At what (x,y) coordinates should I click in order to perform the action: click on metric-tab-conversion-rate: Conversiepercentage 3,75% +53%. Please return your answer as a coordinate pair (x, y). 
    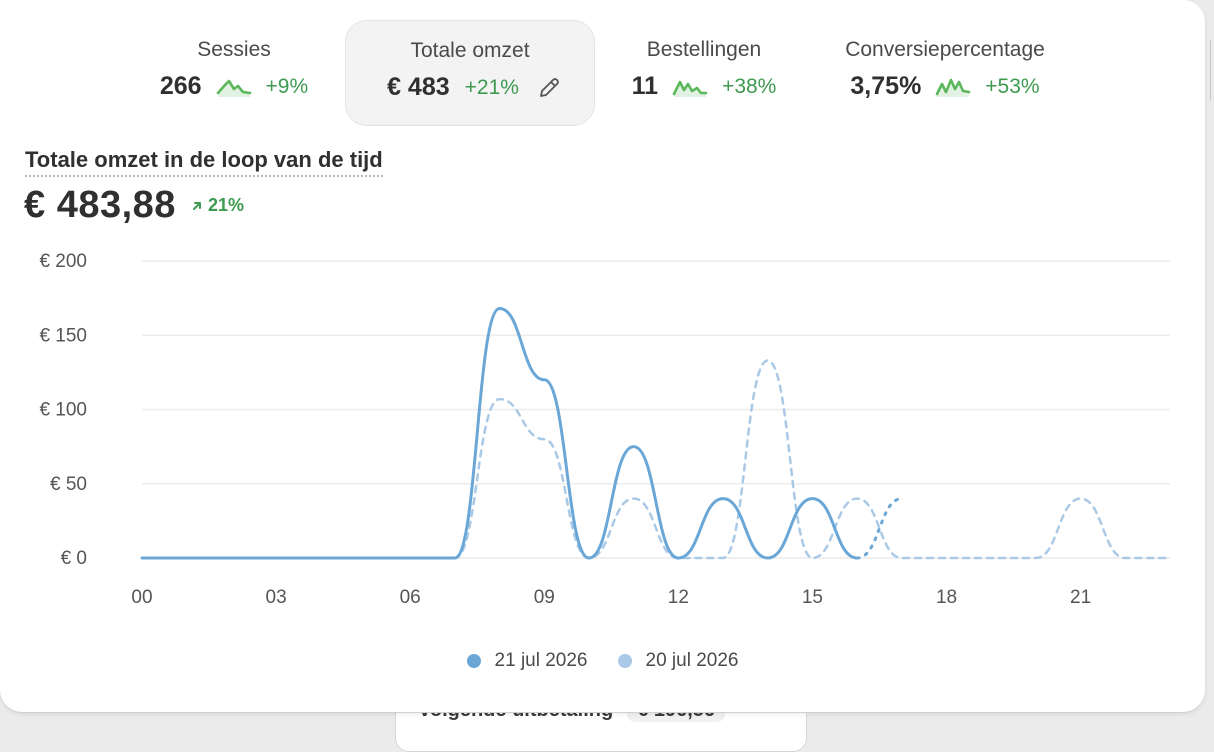
    Looking at the image, I should click on (945, 73).